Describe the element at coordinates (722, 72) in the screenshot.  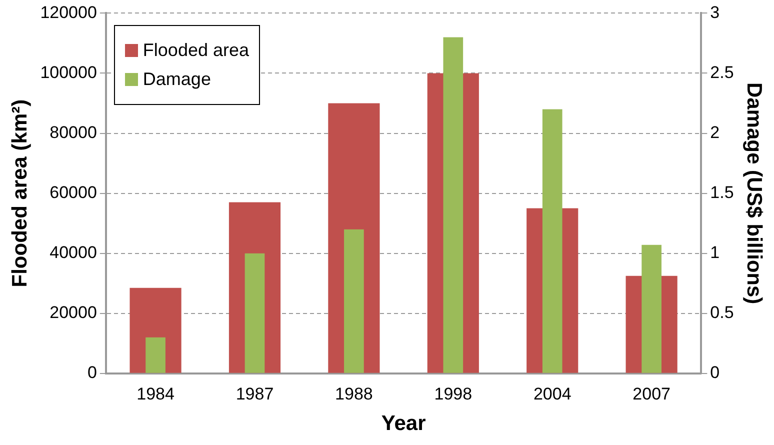
I see `y2-tick-label: 2.5` at that location.